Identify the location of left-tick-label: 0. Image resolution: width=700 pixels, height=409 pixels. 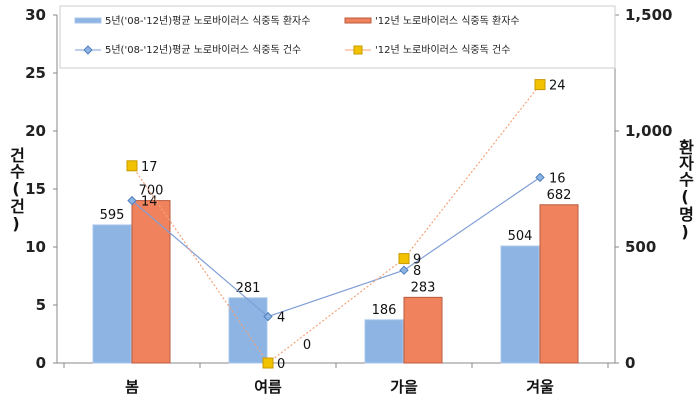
(41, 363).